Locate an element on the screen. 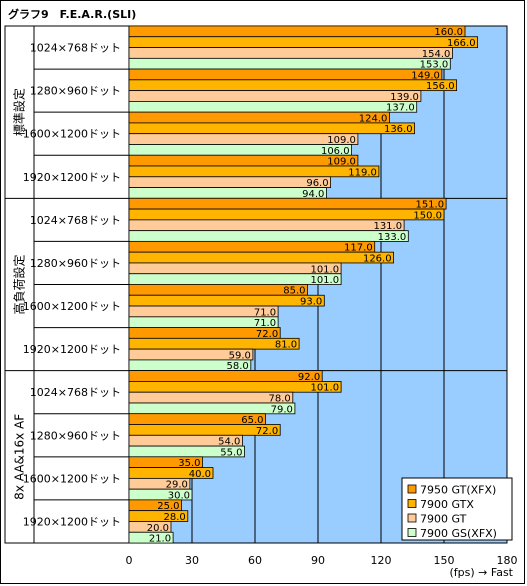  data-label: 40.0 is located at coordinates (200, 474).